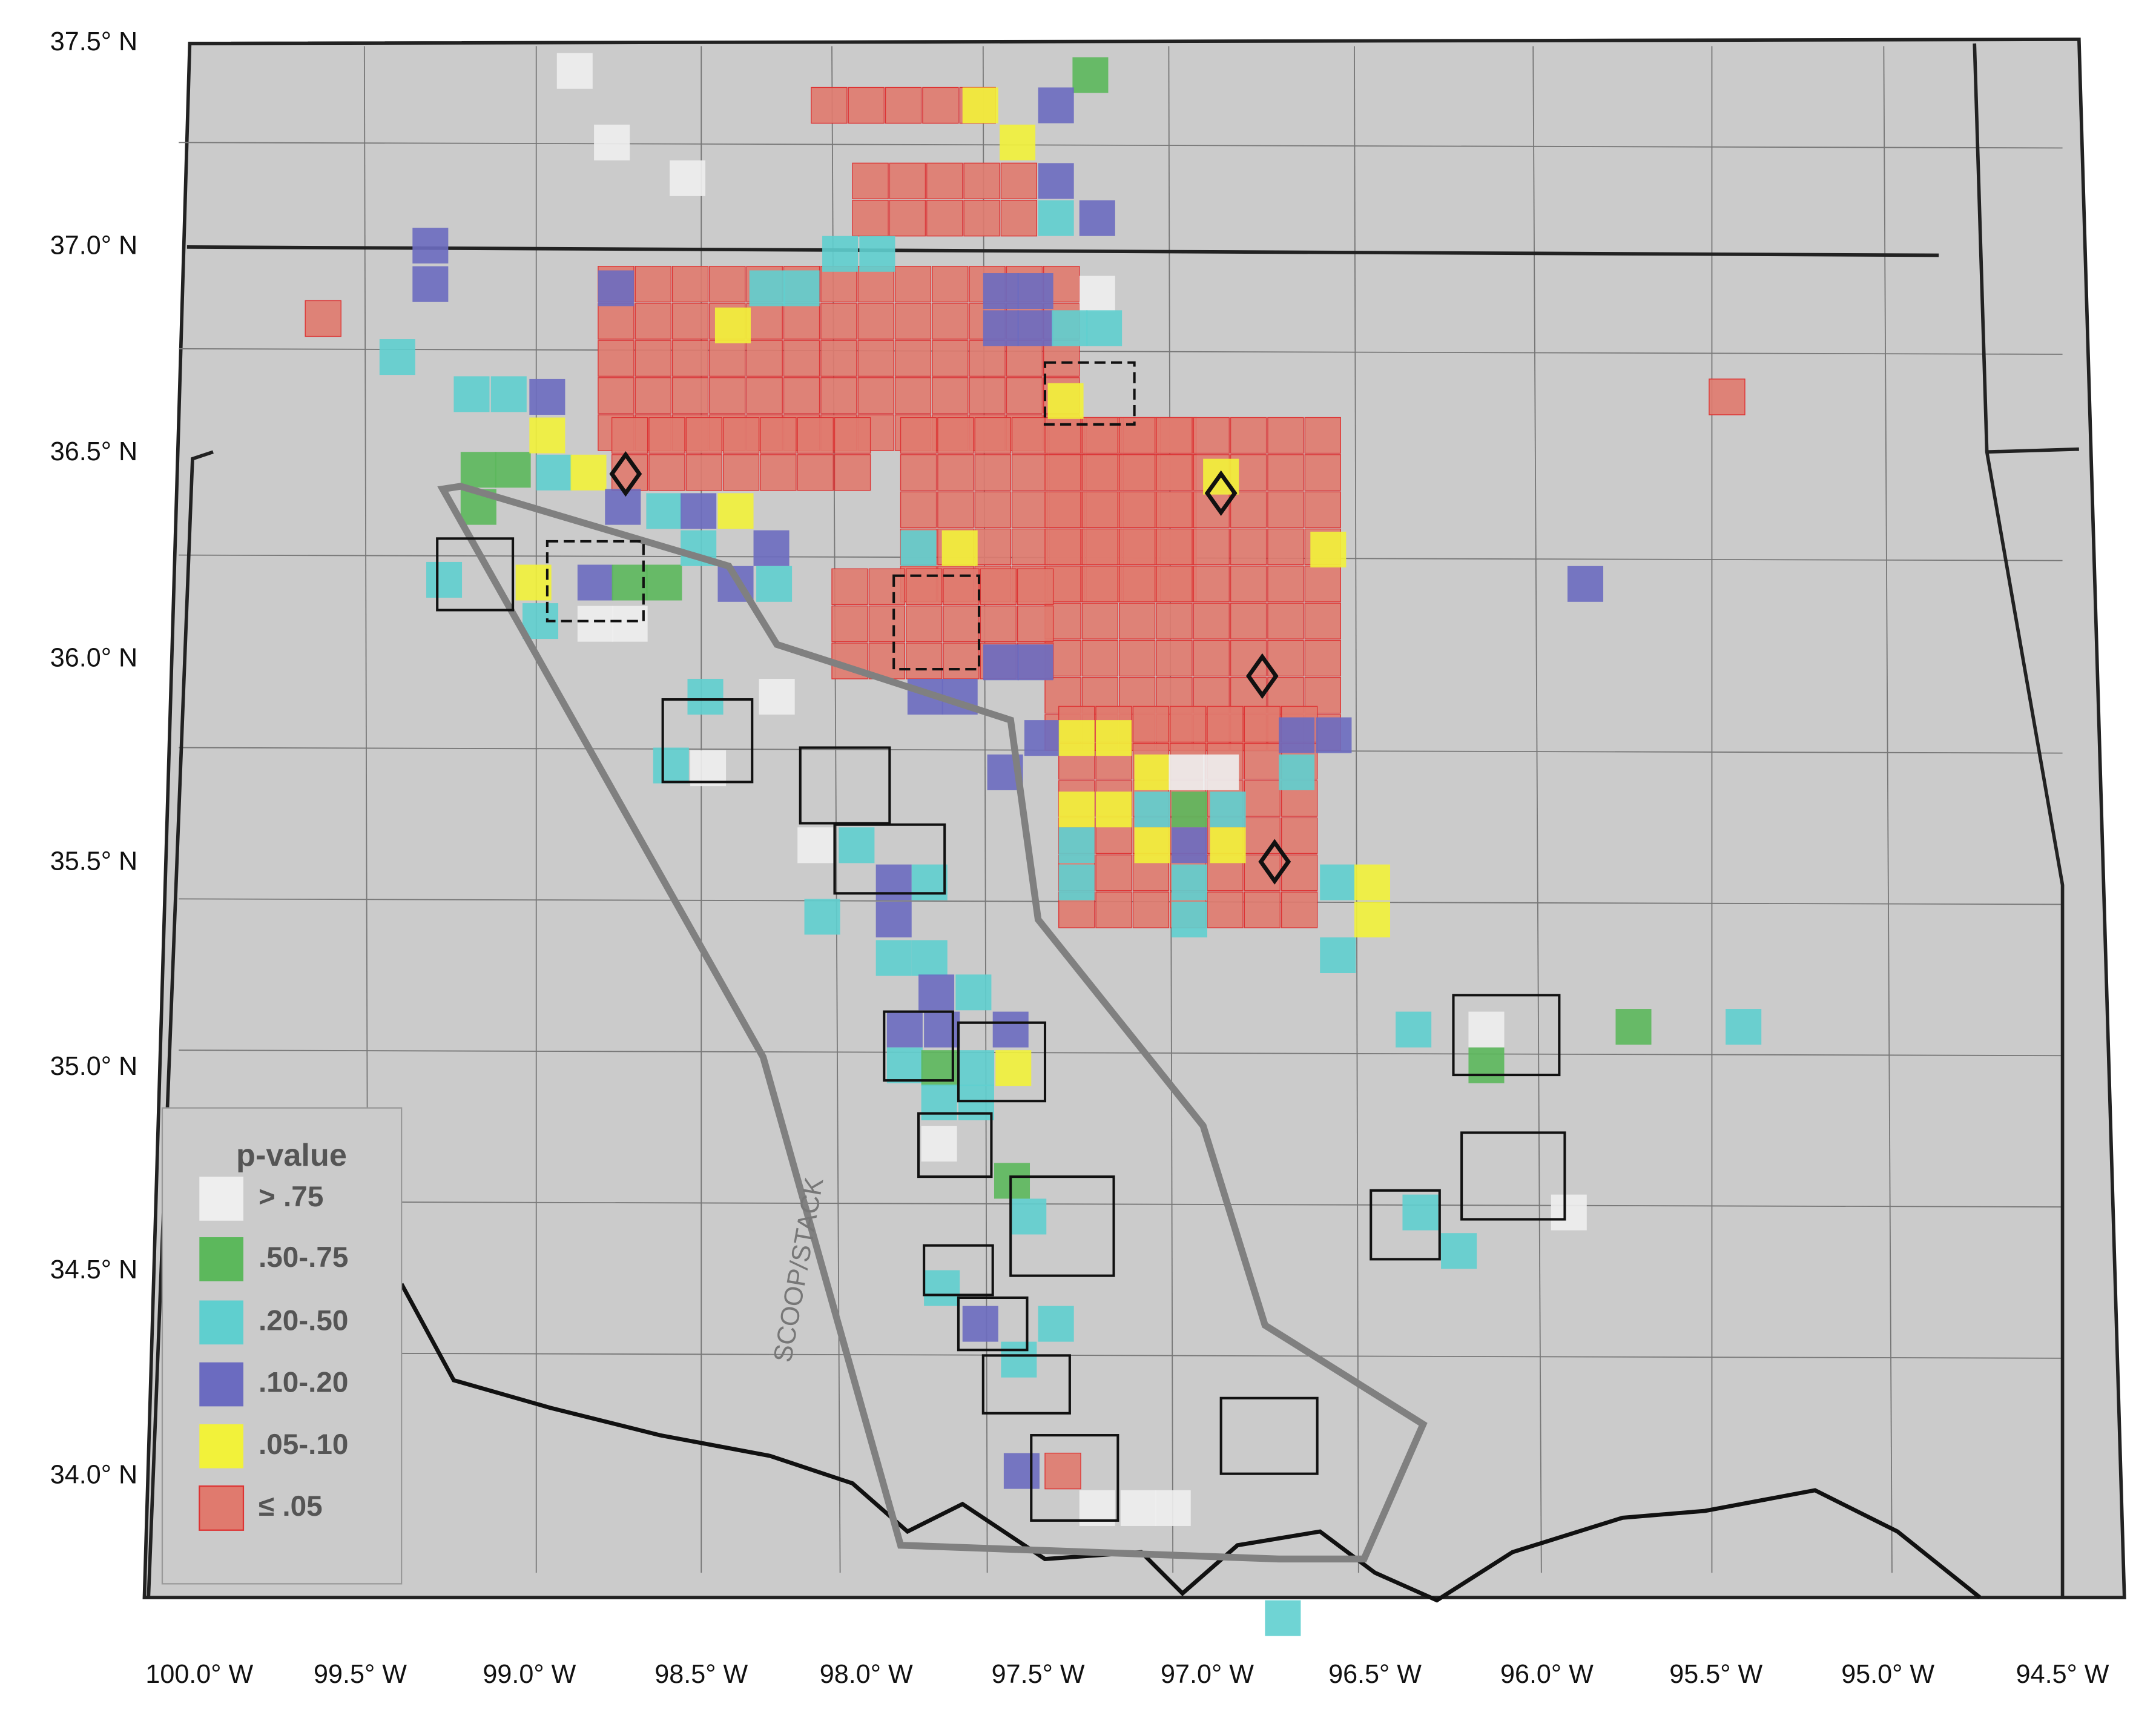 This screenshot has width=2156, height=1718. I want to click on lon-label: 100.0° W, so click(199, 1674).